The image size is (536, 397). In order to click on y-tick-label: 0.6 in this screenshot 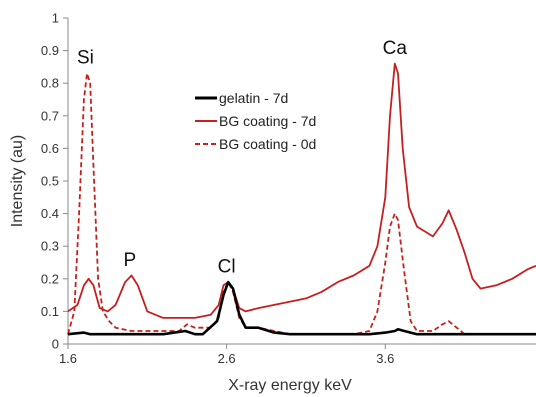, I will do `click(50, 148)`.